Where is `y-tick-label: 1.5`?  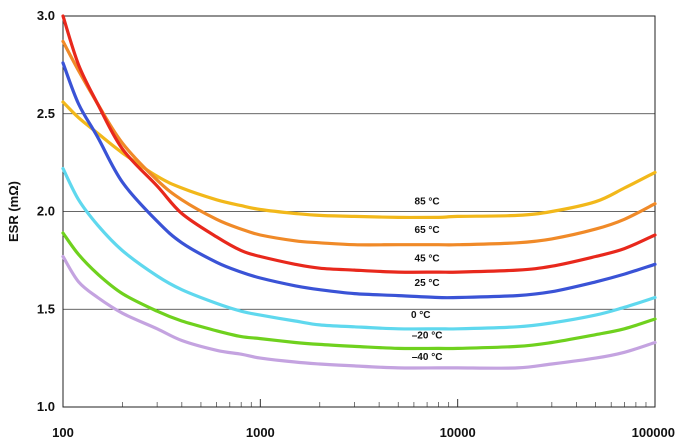 y-tick-label: 1.5 is located at coordinates (46, 308).